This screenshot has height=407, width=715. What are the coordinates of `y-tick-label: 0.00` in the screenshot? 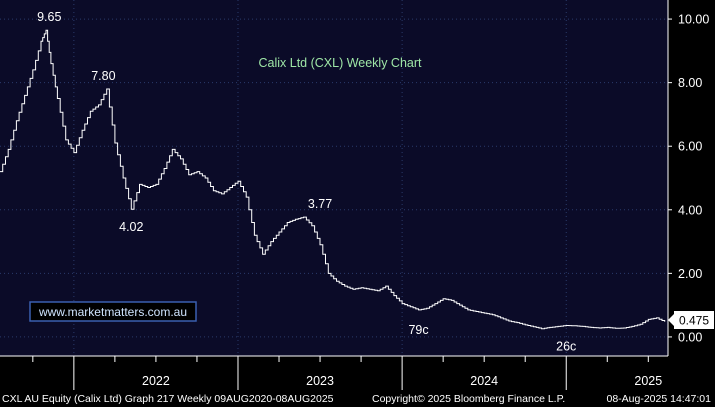 It's located at (690, 337).